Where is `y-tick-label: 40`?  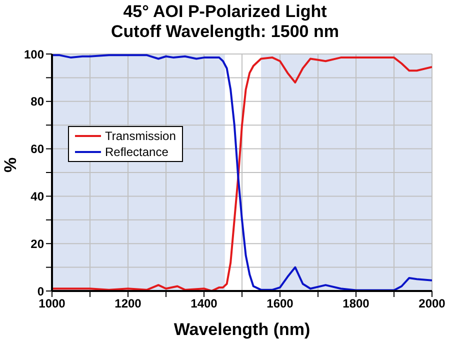 y-tick-label: 40 is located at coordinates (37, 196).